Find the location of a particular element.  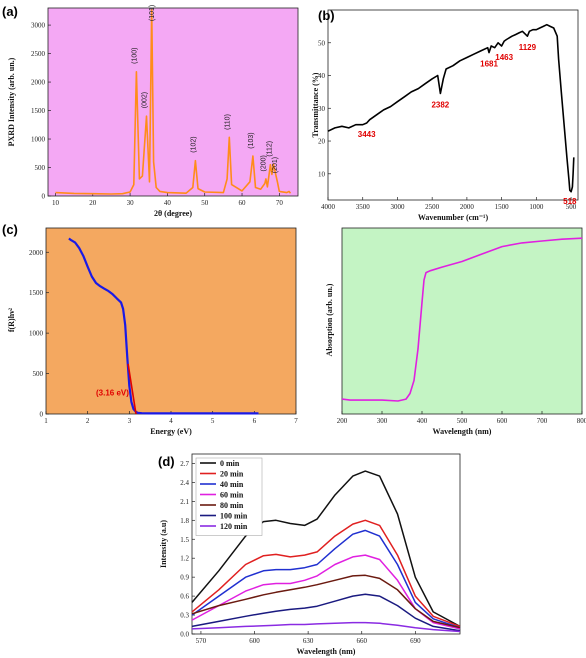

band-label: 518 is located at coordinates (570, 201).